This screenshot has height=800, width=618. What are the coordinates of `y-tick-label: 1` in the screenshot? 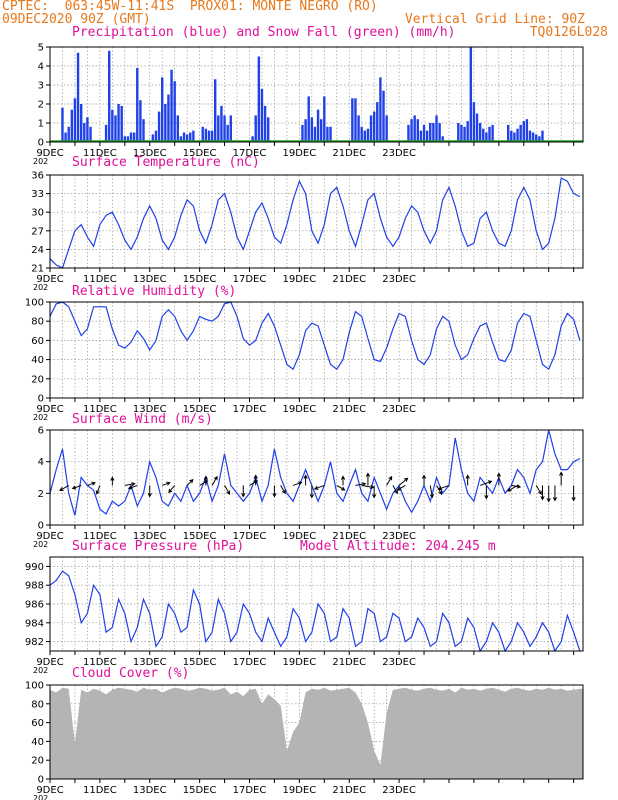 It's located at (41, 124).